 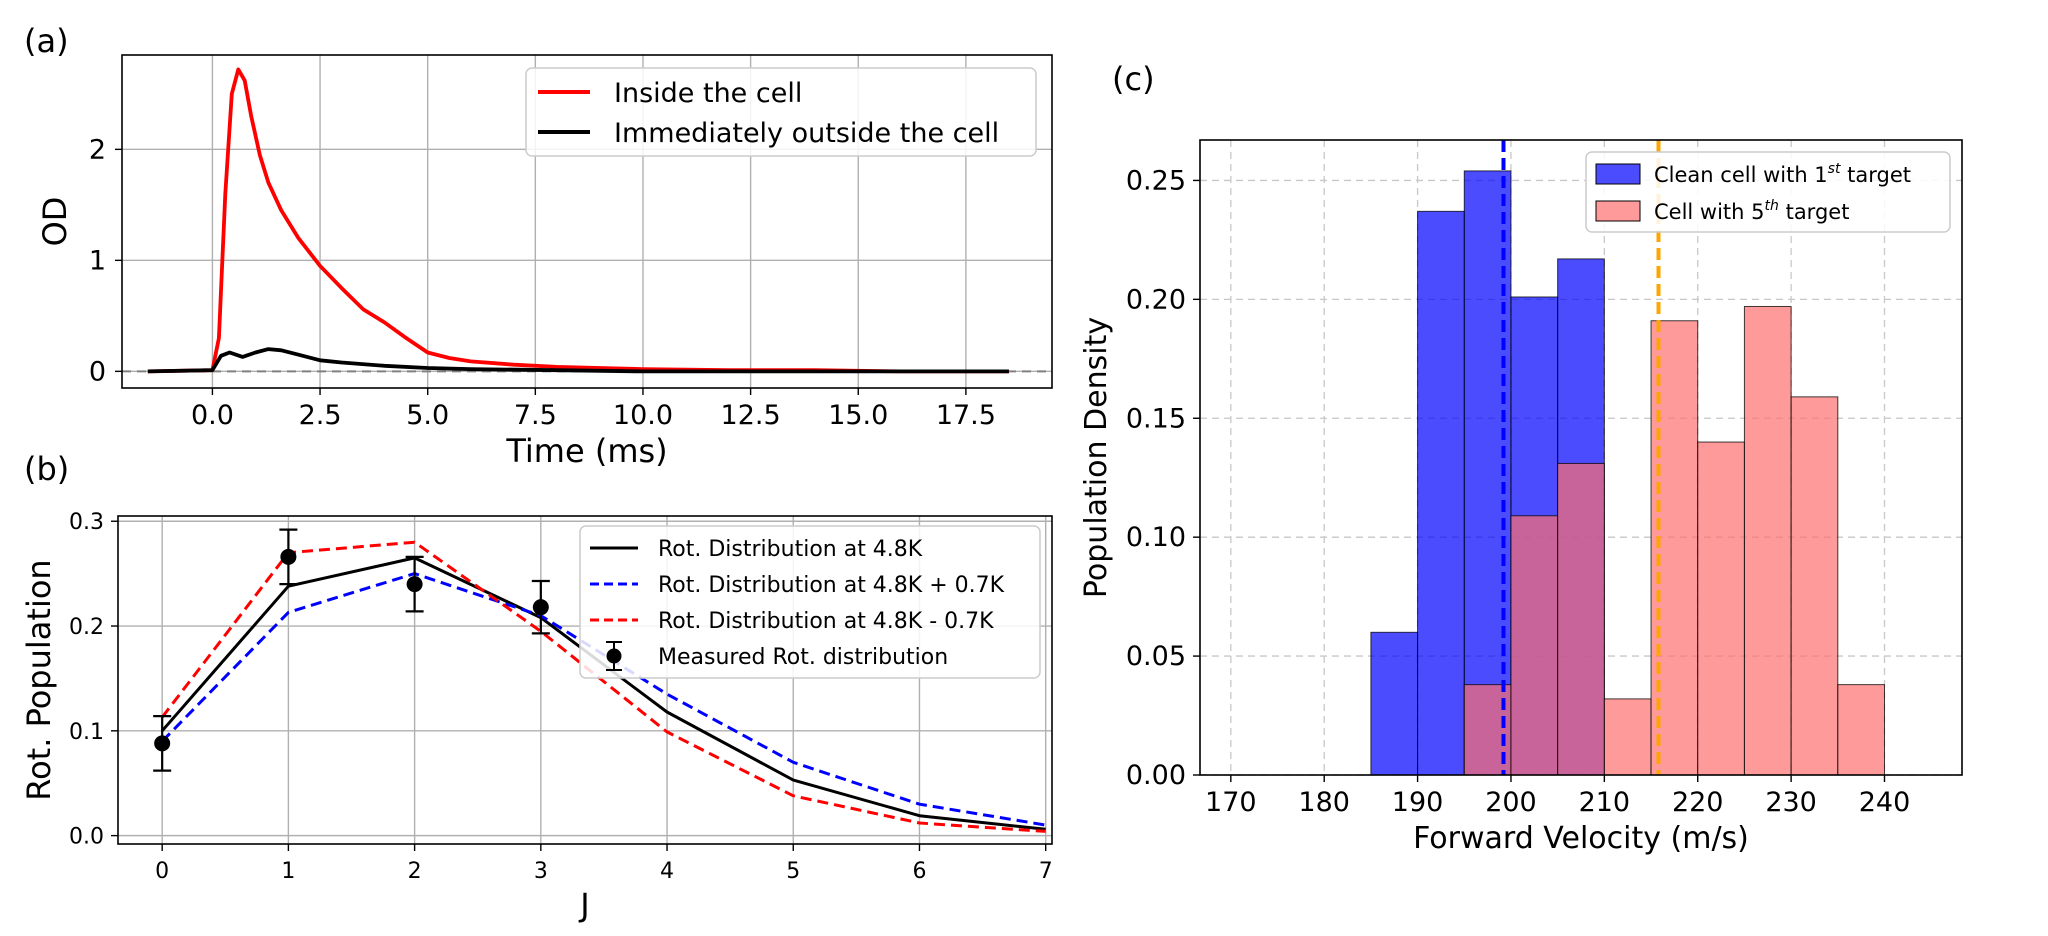 What do you see at coordinates (1834, 169) in the screenshot?
I see `legend-label-superscript: st` at bounding box center [1834, 169].